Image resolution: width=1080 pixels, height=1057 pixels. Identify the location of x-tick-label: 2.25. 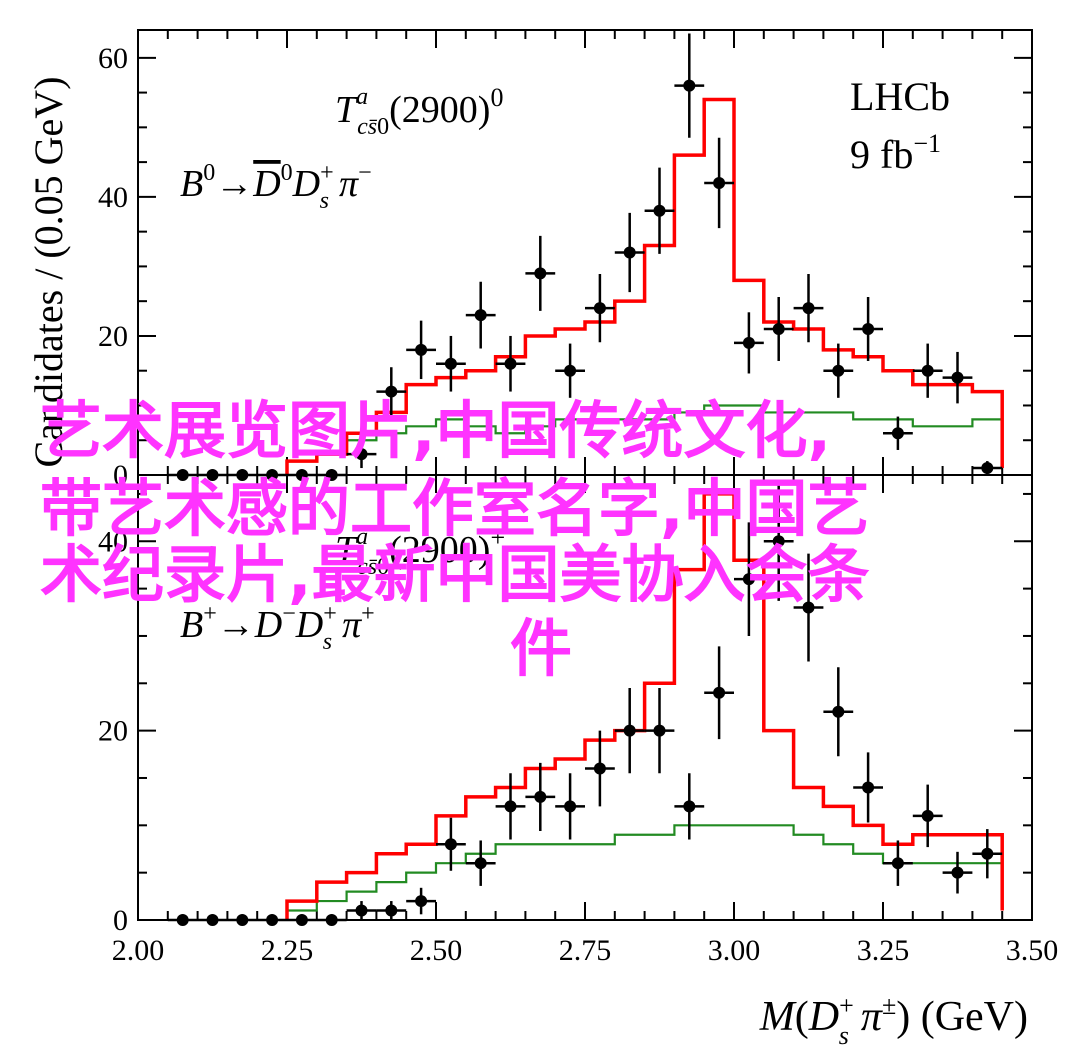
(287, 950).